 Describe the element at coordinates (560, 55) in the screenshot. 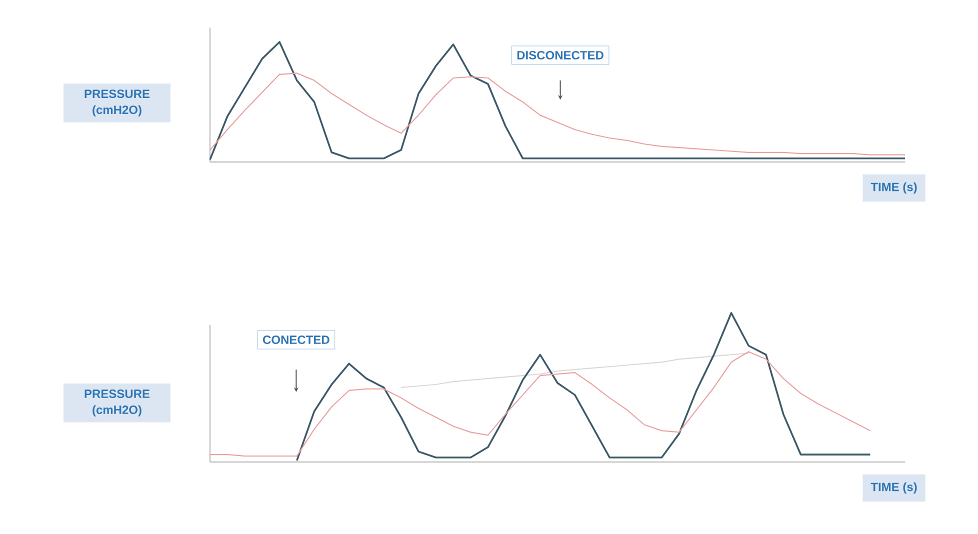

I see `annotation: DISCONECTED` at that location.